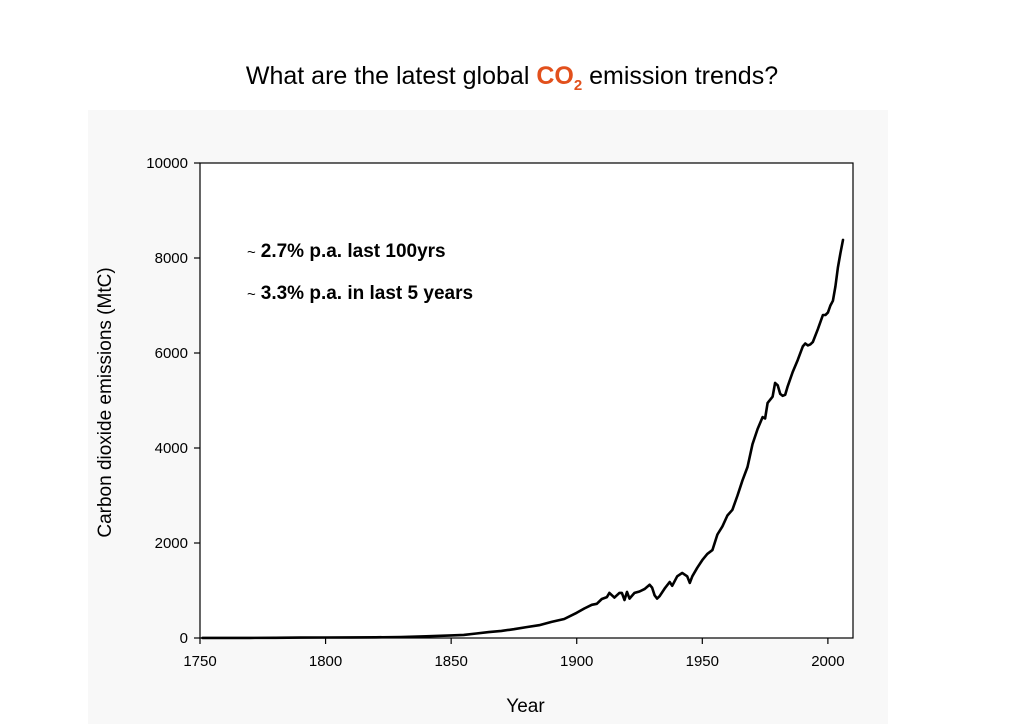 This screenshot has width=1024, height=724. Describe the element at coordinates (555, 76) in the screenshot. I see `co2-text: CO` at that location.